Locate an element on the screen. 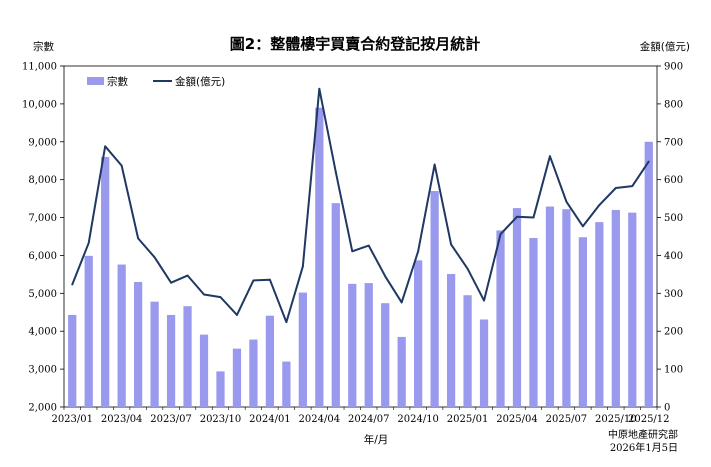 This screenshot has height=467, width=711. x-tick-label: 2024/10 is located at coordinates (418, 419).